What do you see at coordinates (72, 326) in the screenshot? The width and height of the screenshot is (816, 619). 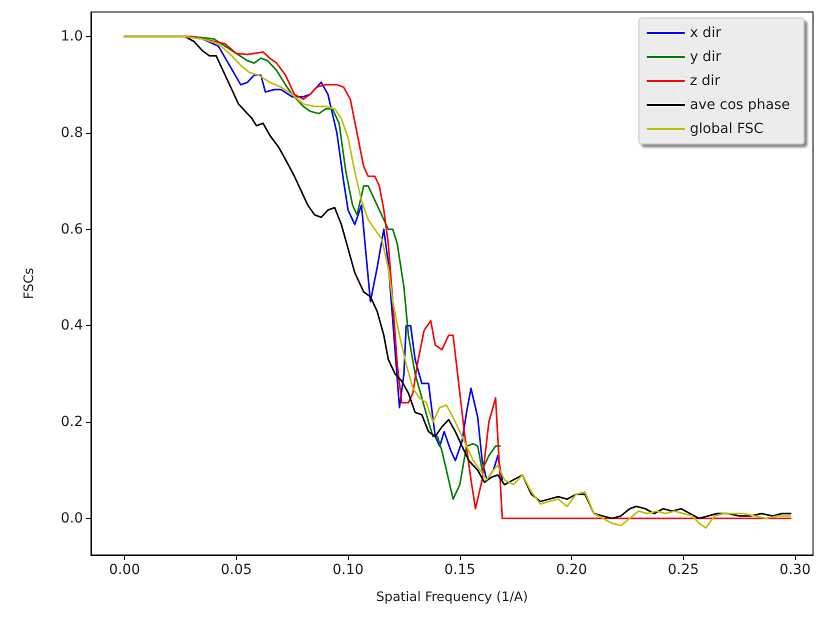 I see `y-tick-label: 0.4` at bounding box center [72, 326].